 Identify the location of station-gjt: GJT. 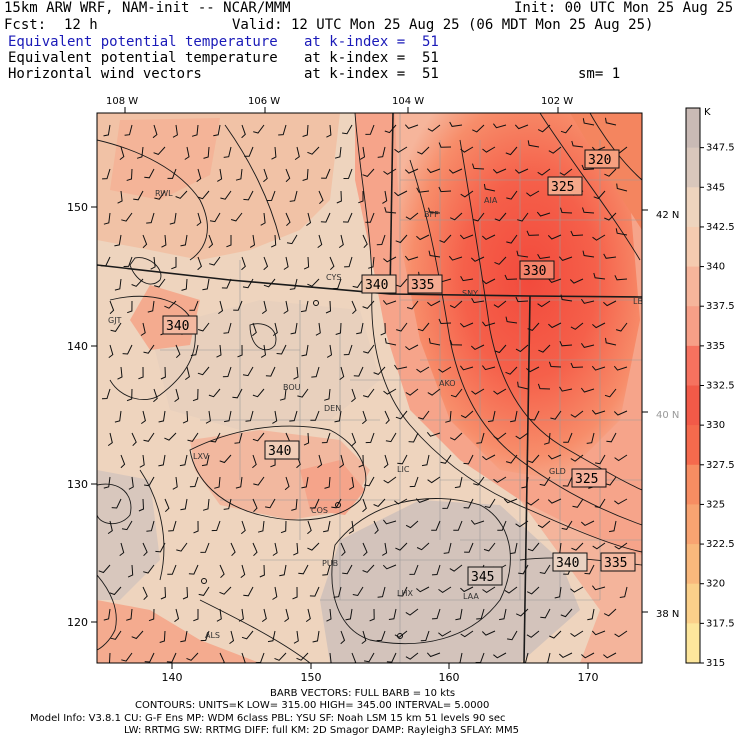
(115, 320).